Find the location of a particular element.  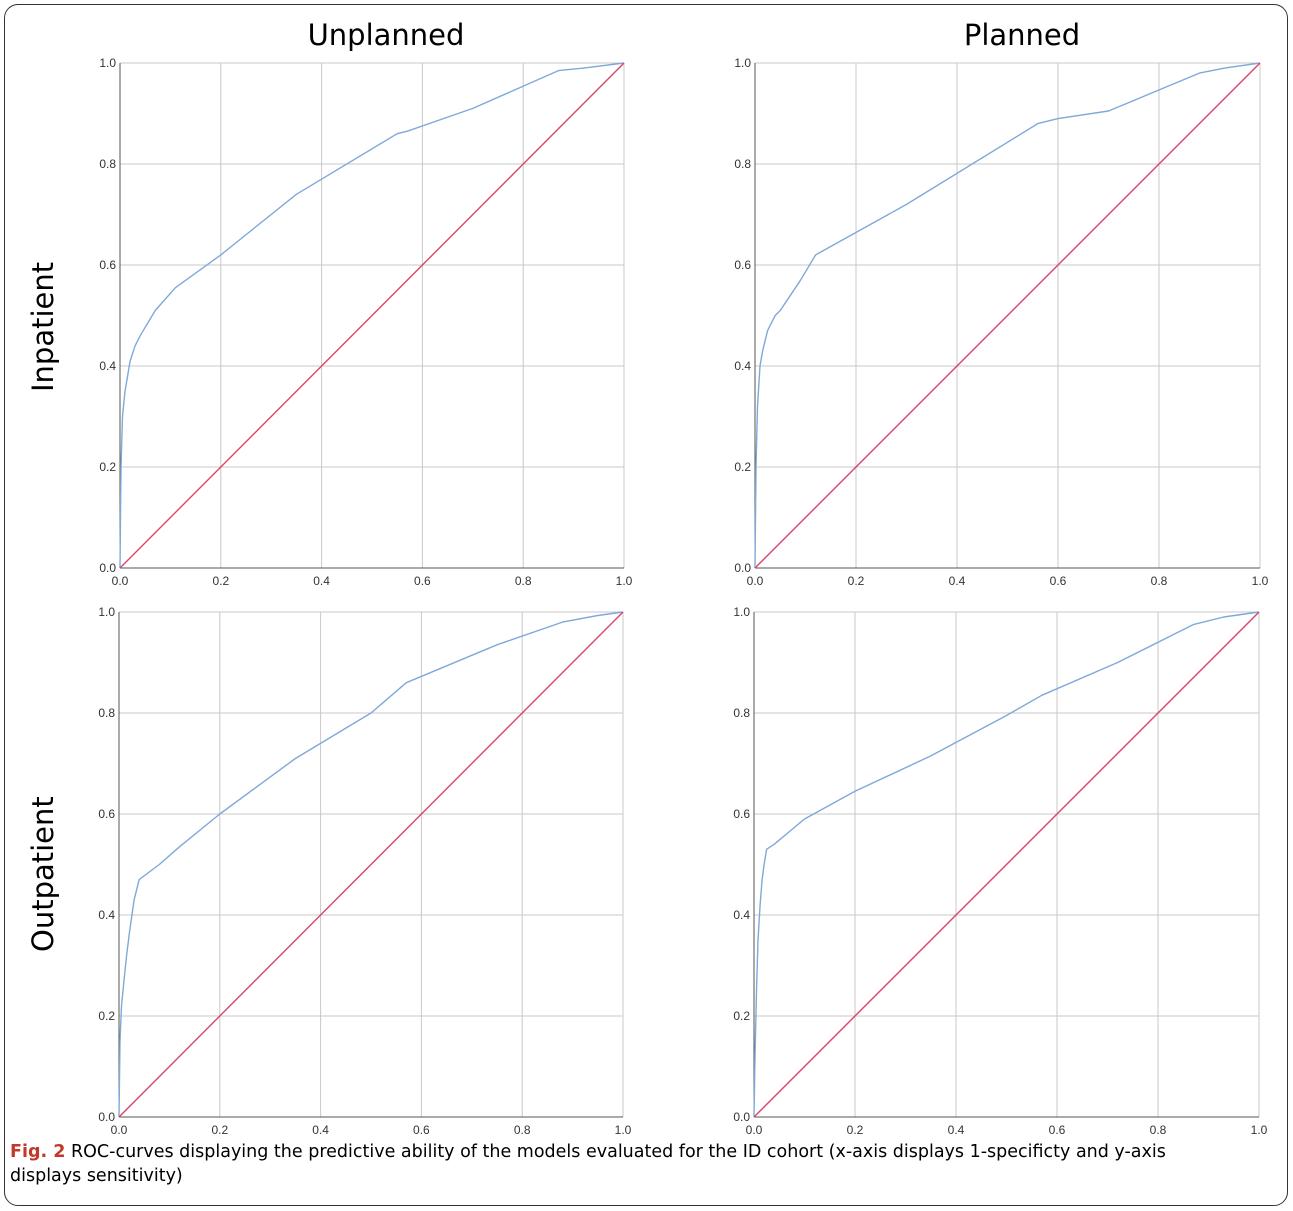

column-title-planned: Planned is located at coordinates (1022, 35).